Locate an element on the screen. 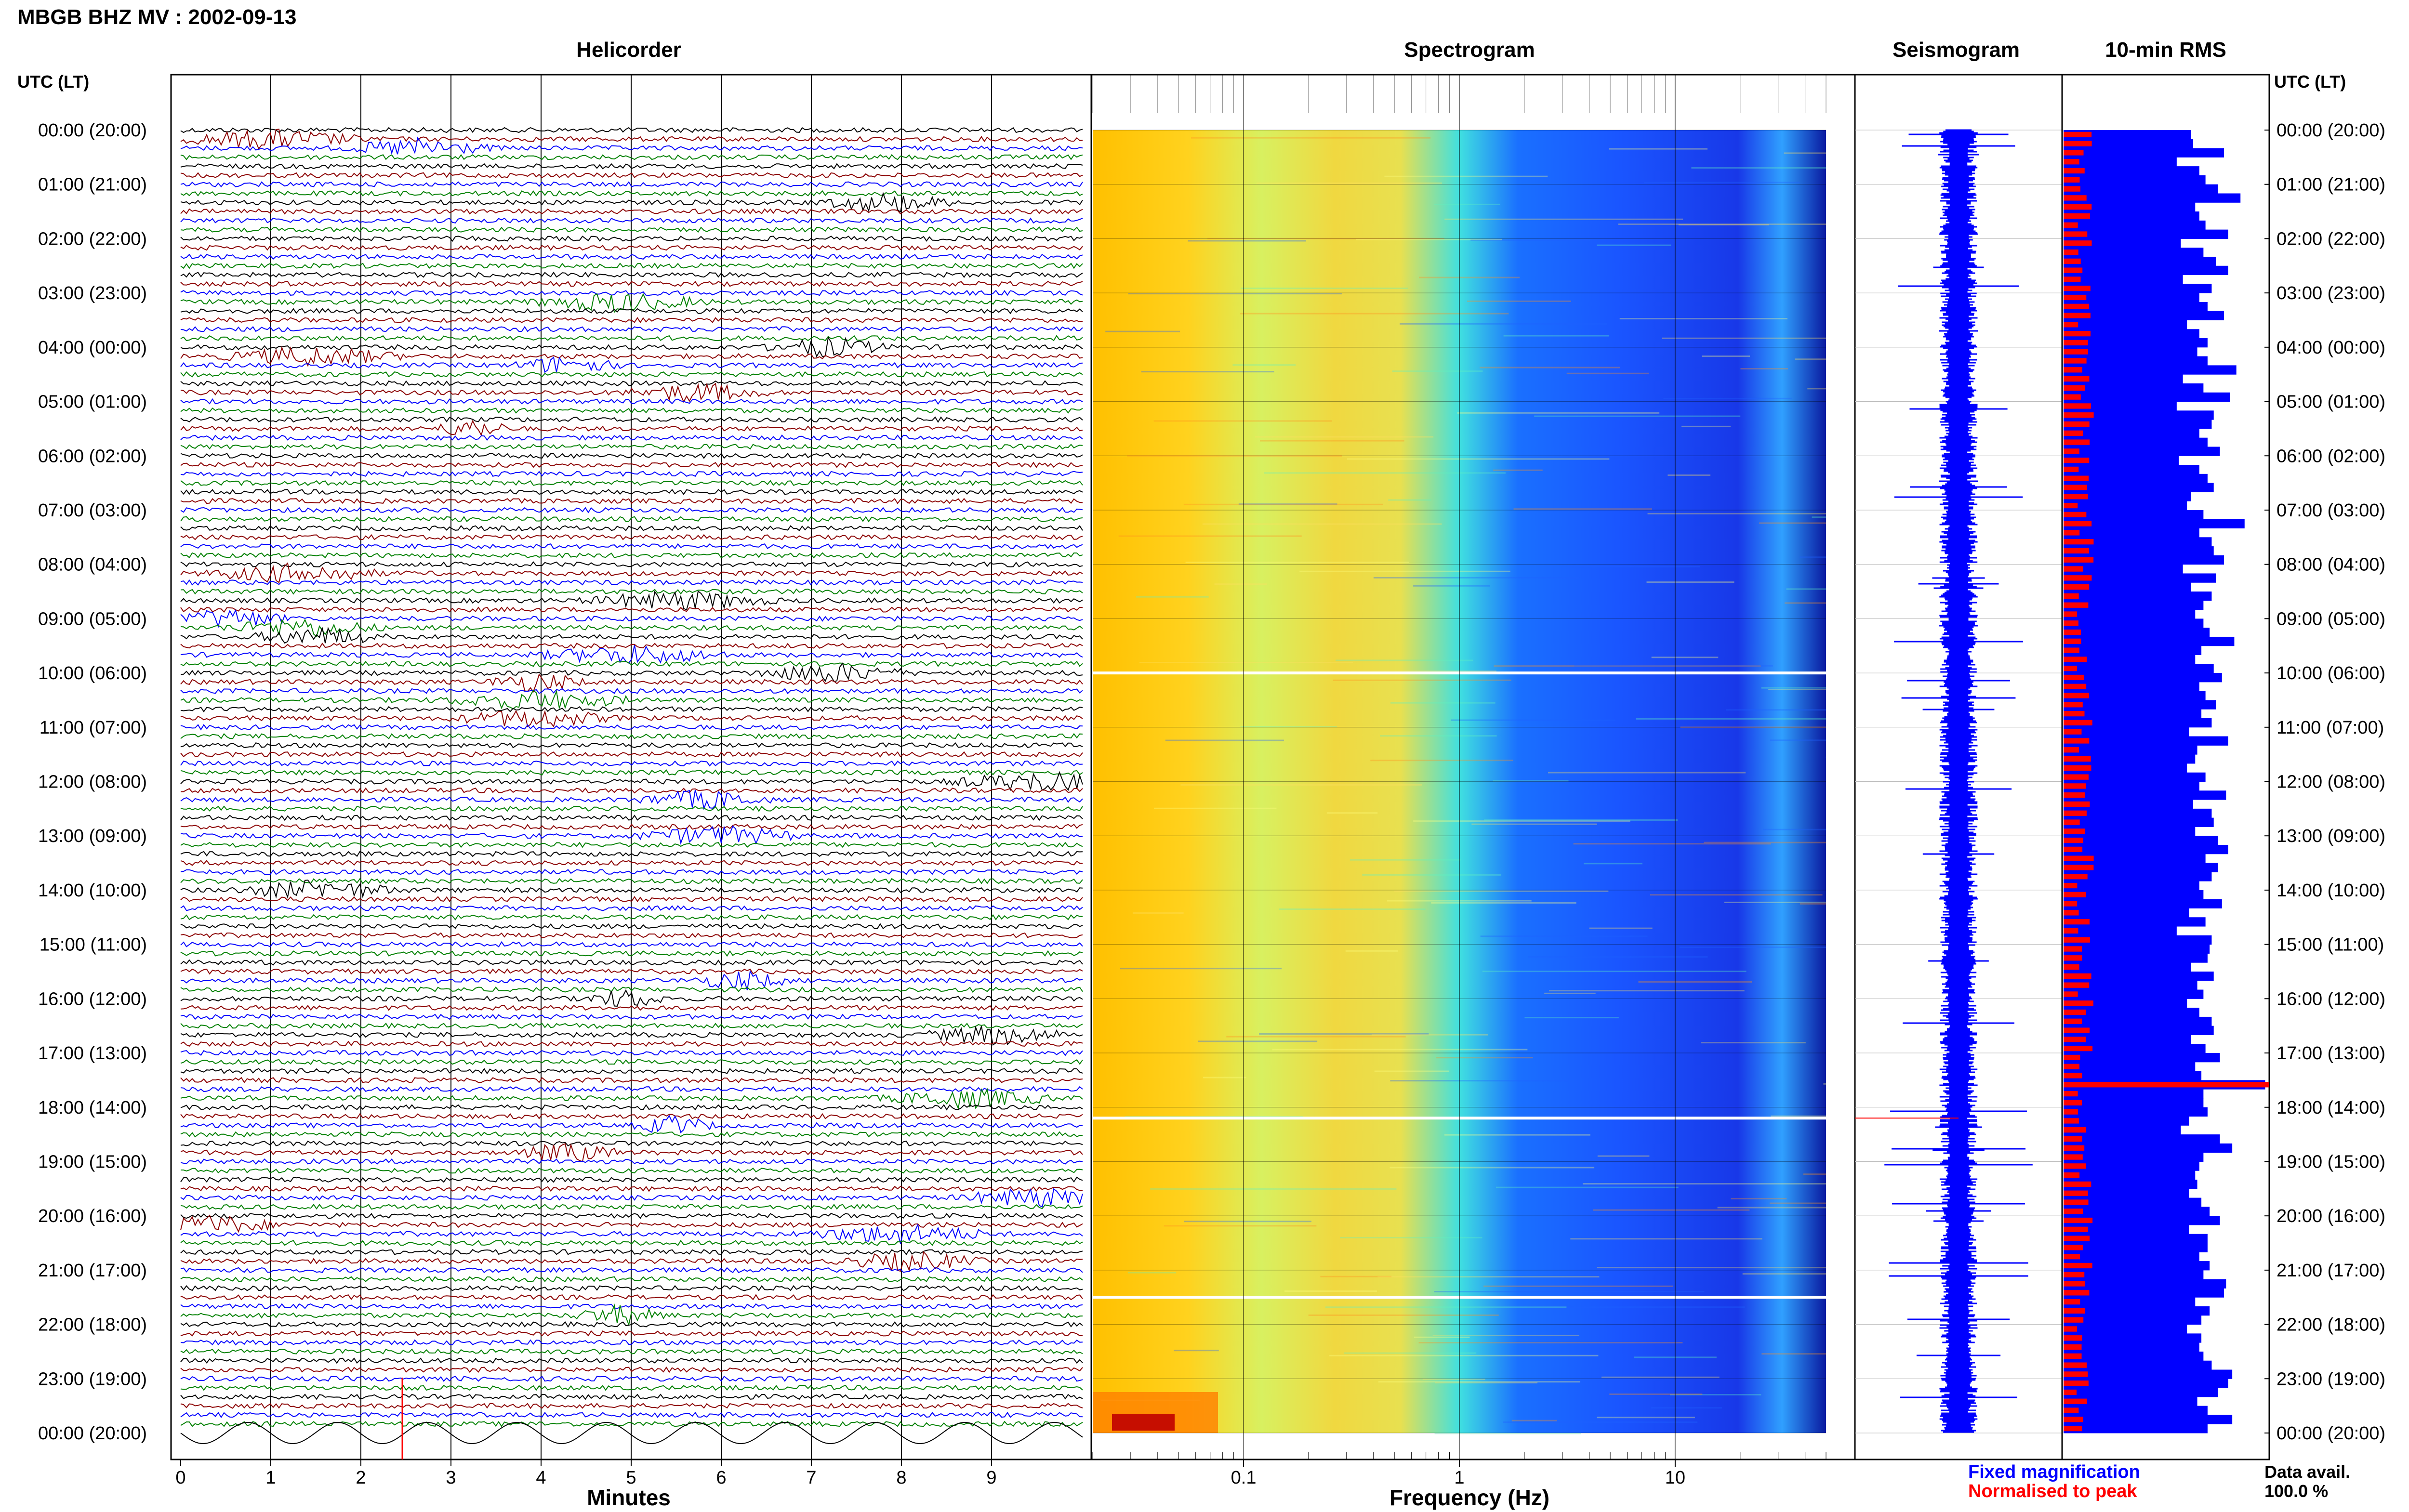 The image size is (2409, 1512). hour-label: 00:00 (20:00) is located at coordinates (2331, 1433).